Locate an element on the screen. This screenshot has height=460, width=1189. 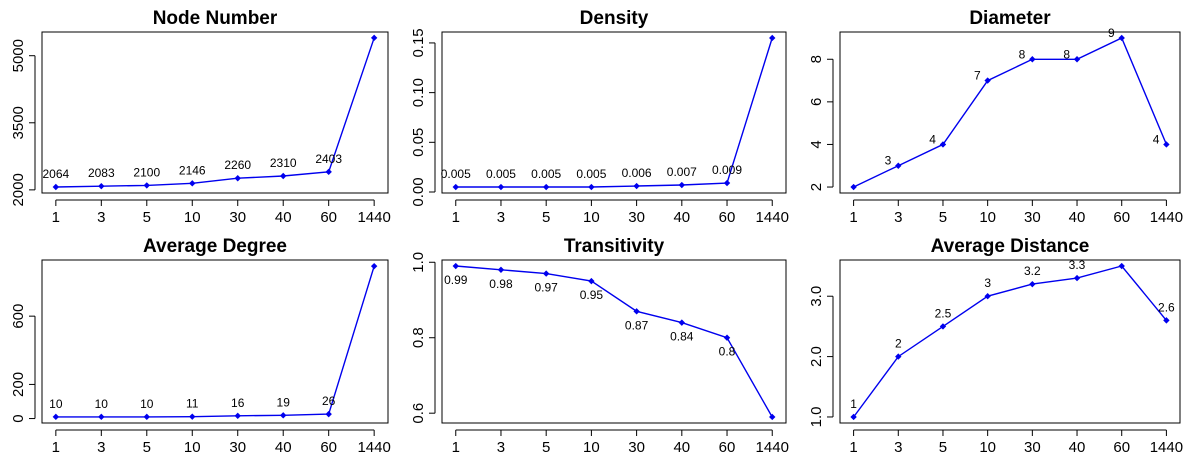
x-tick-label: 60 is located at coordinates (727, 217).